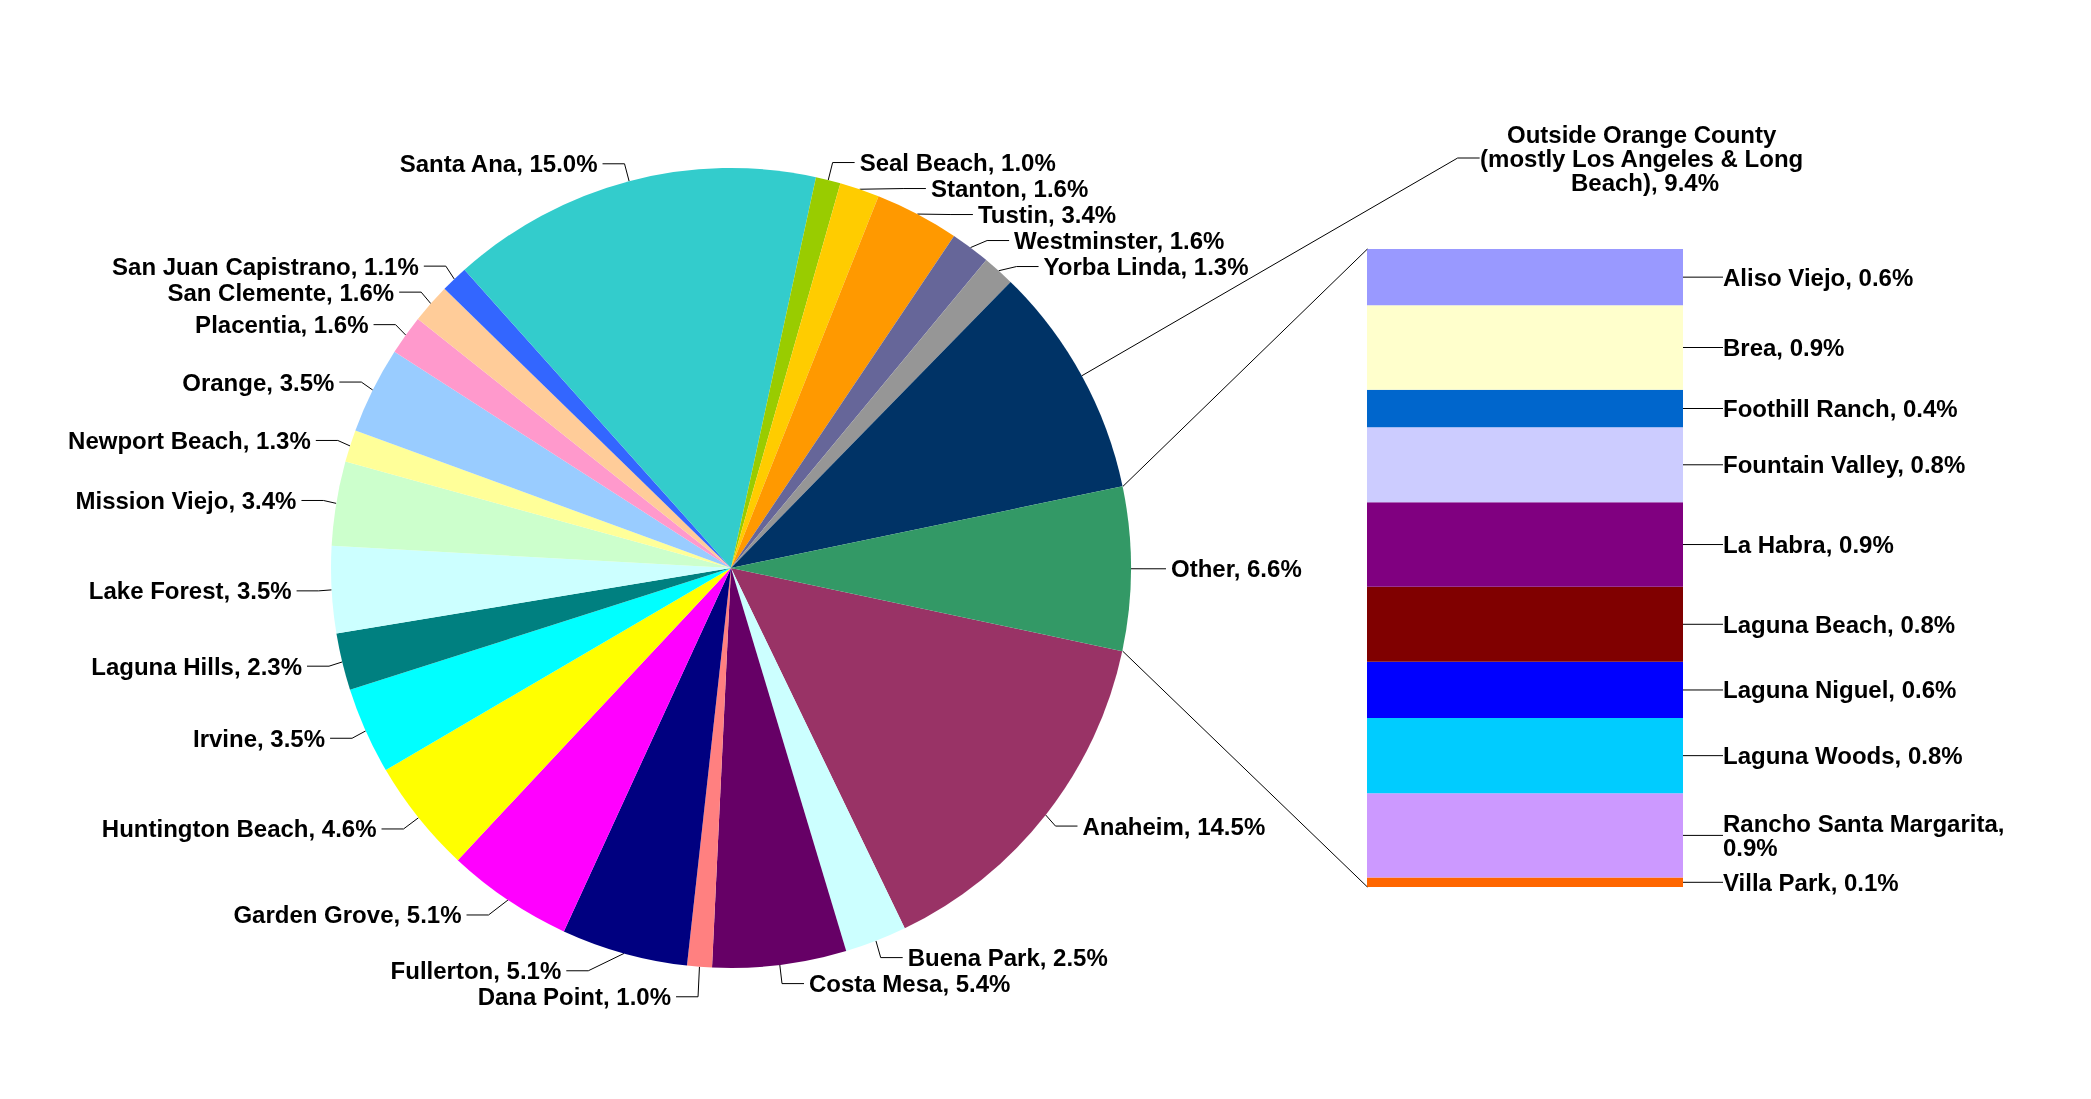 Image resolution: width=2091 pixels, height=1099 pixels. Describe the element at coordinates (1146, 267) in the screenshot. I see `slice-label: Yorba Linda, 1.3%` at that location.